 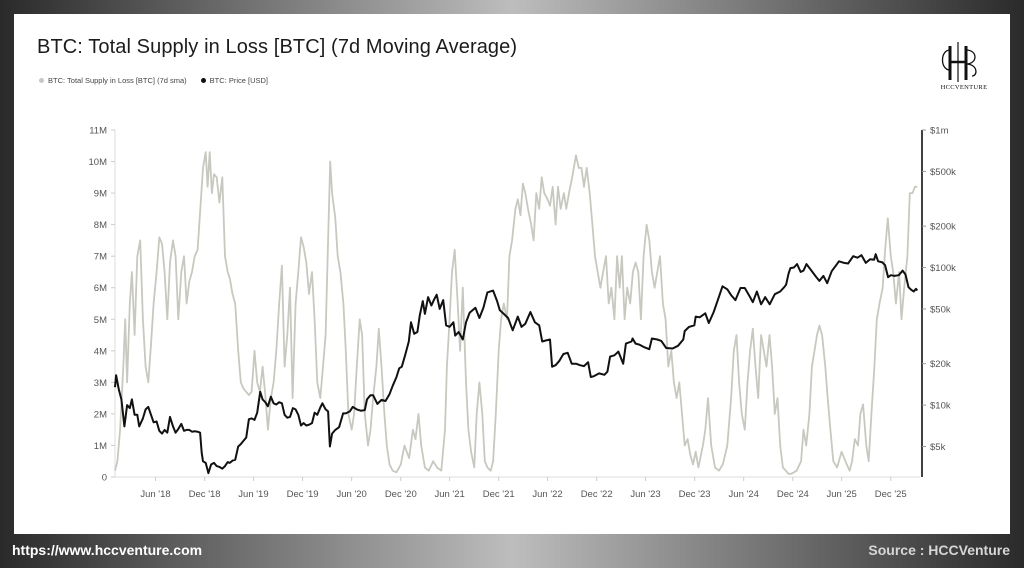 What do you see at coordinates (100, 320) in the screenshot?
I see `left-tick-label: 5M` at bounding box center [100, 320].